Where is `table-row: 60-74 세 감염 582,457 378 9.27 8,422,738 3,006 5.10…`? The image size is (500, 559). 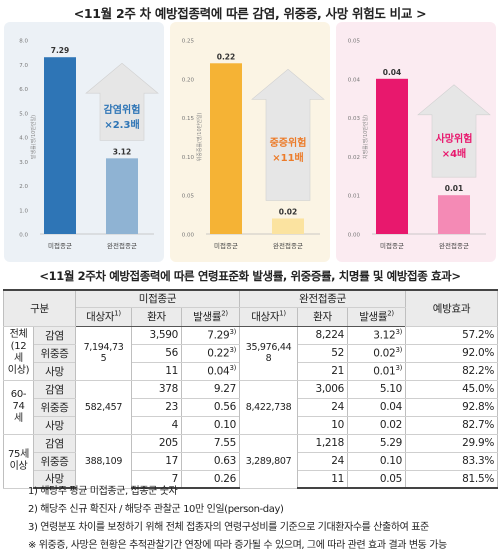 table-row: 60-74 세 감염 582,457 378 9.27 8,422,738 3,006 5.10… is located at coordinates (251, 407).